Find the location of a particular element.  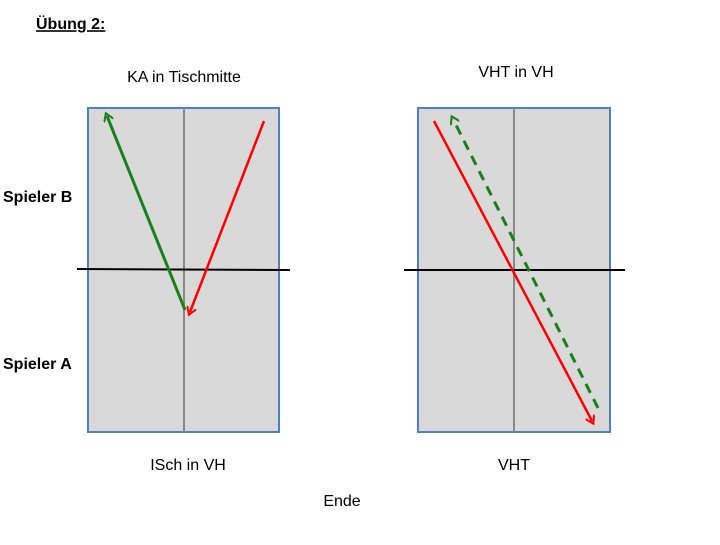

table-label: VHT is located at coordinates (514, 465).